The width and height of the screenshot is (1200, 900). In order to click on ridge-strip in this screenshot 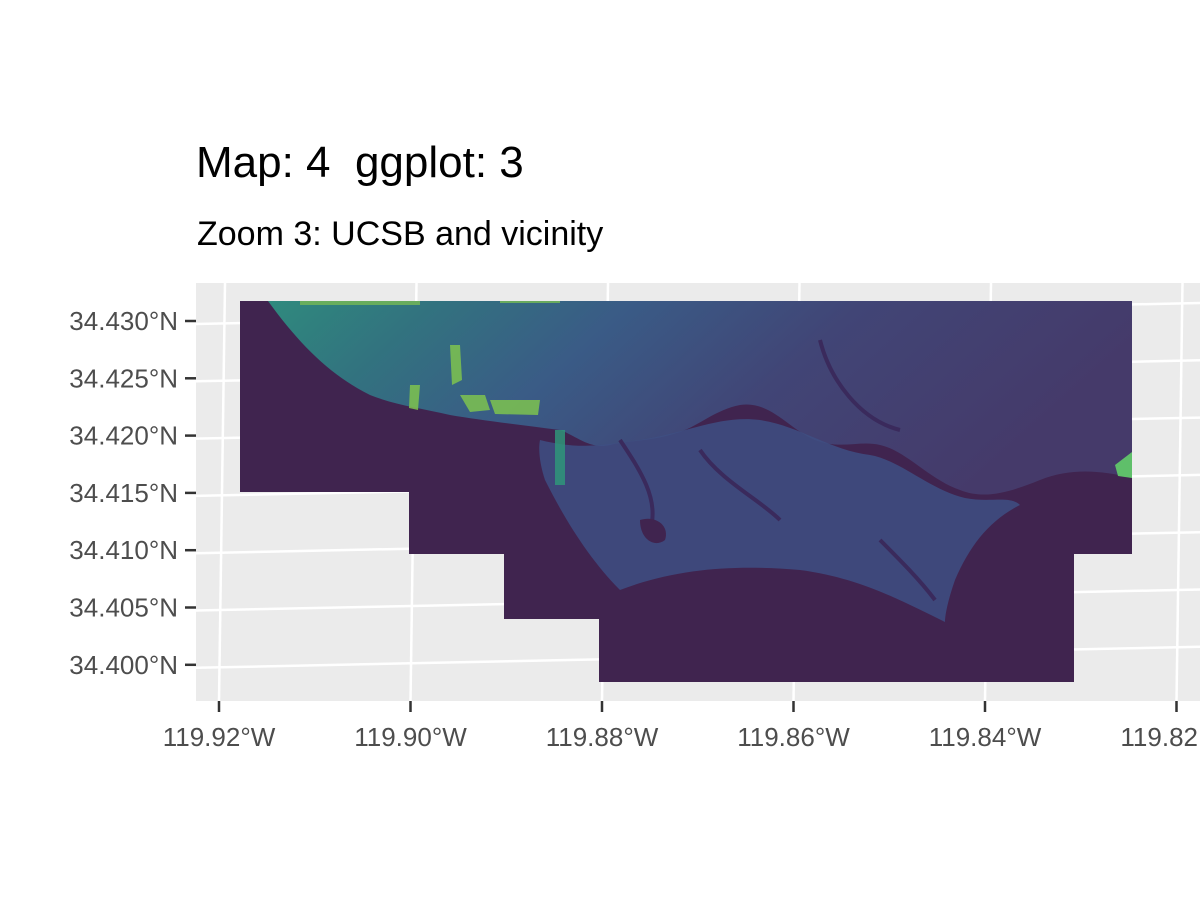, I will do `click(560, 457)`.